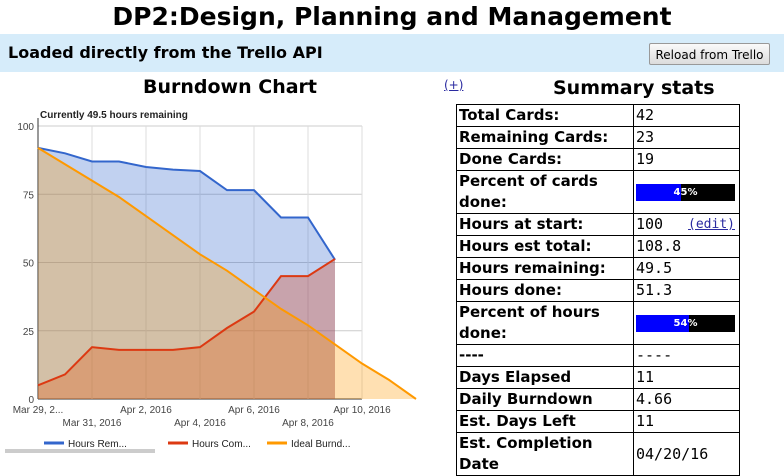  I want to click on stats-value: 49.5, so click(686, 268).